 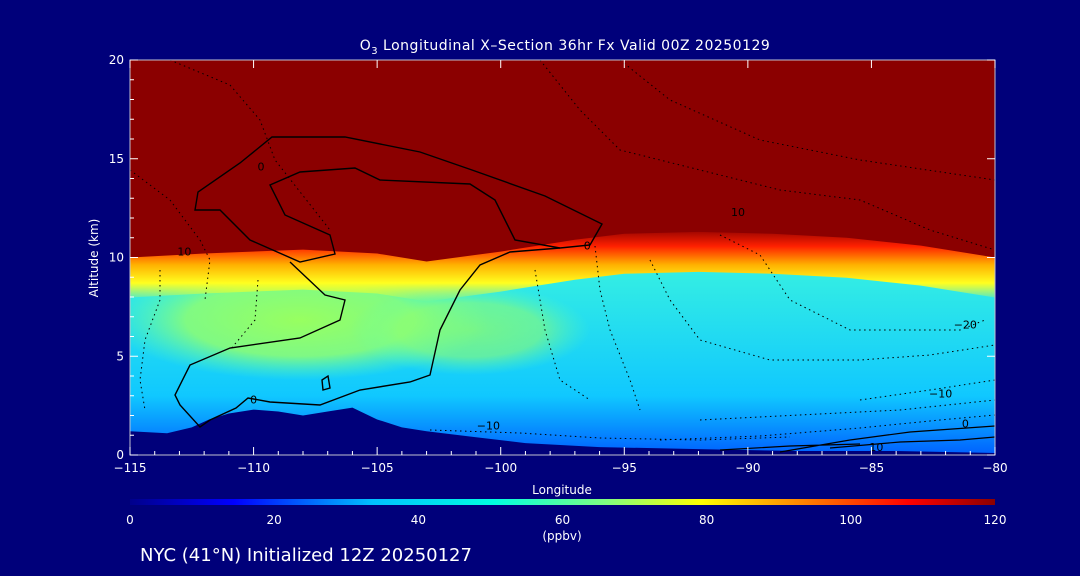 I want to click on x-tick-label: −80, so click(x=994, y=468).